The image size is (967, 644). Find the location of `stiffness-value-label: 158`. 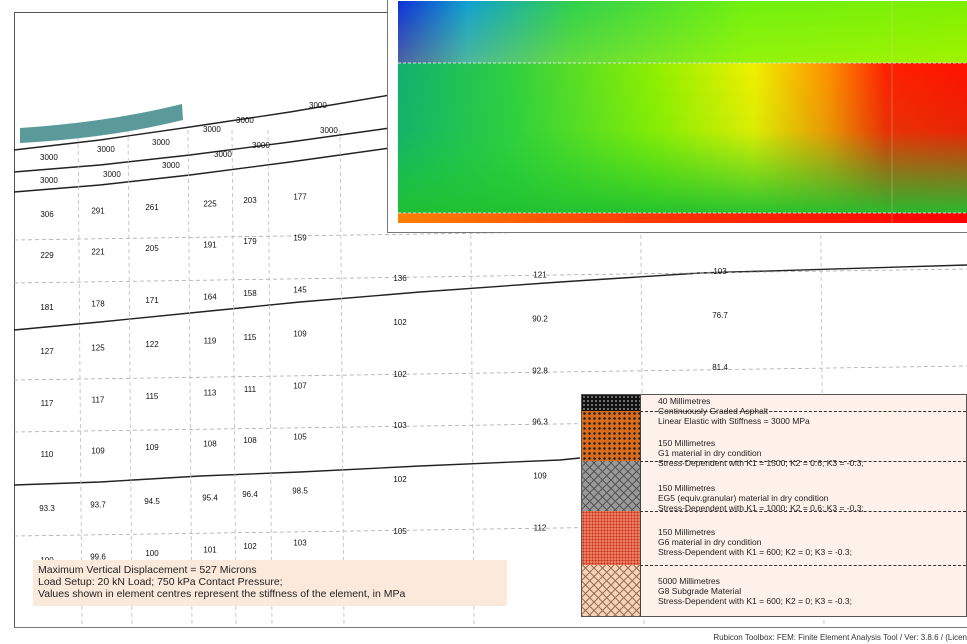

stiffness-value-label: 158 is located at coordinates (250, 293).